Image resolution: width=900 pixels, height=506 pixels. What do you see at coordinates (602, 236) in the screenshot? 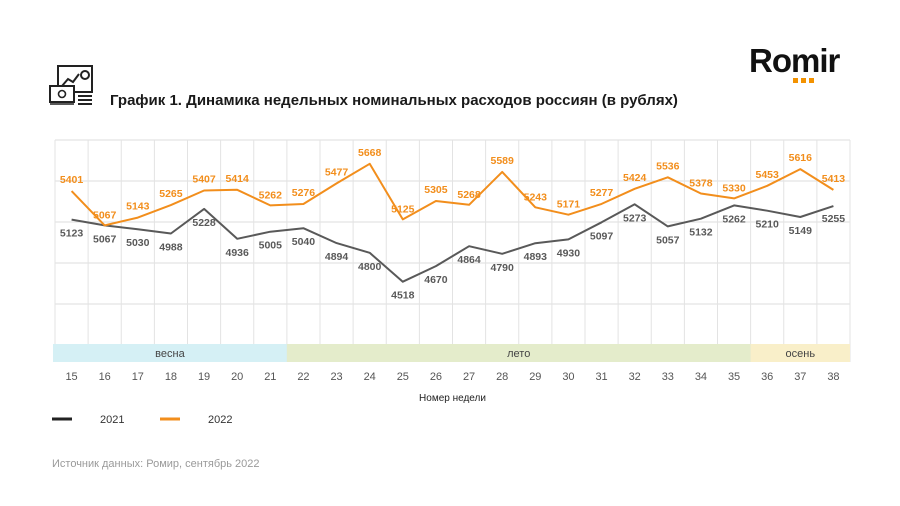
I see `data-label-2021: 5097` at bounding box center [602, 236].